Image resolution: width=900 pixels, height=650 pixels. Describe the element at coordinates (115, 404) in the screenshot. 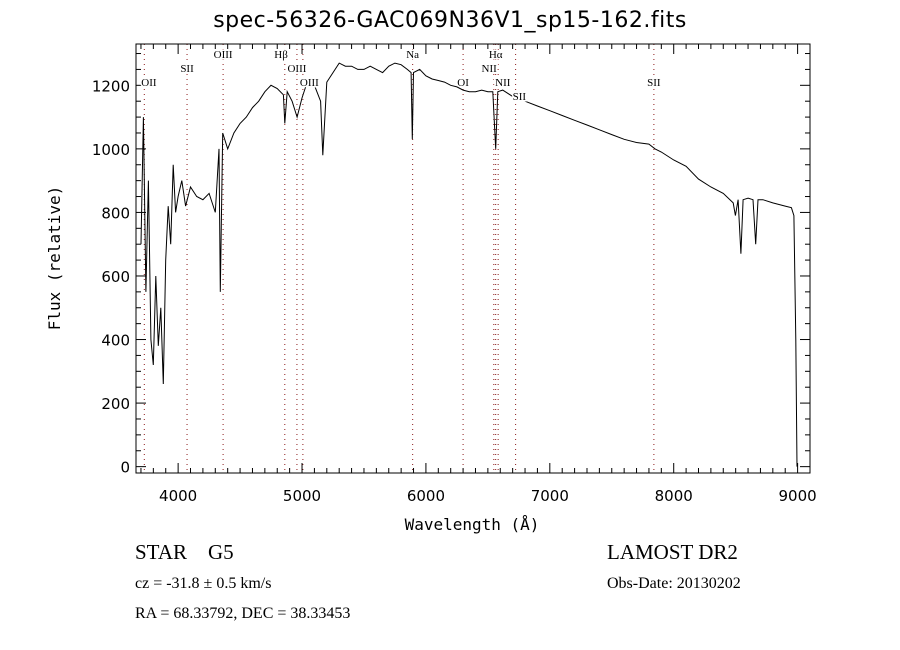

I see `y-tick-label: 200` at that location.